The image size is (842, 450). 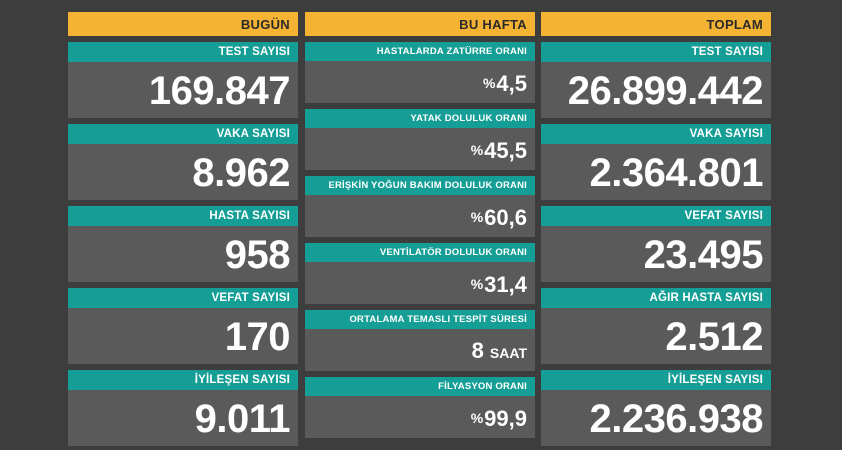 I want to click on stat-number: 45,5, so click(x=505, y=150).